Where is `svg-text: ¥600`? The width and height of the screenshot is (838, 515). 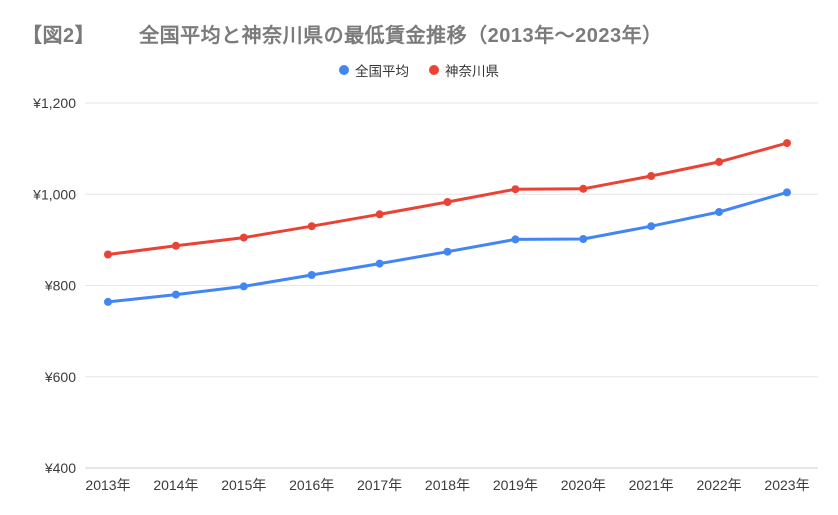 svg-text: ¥600 is located at coordinates (60, 377).